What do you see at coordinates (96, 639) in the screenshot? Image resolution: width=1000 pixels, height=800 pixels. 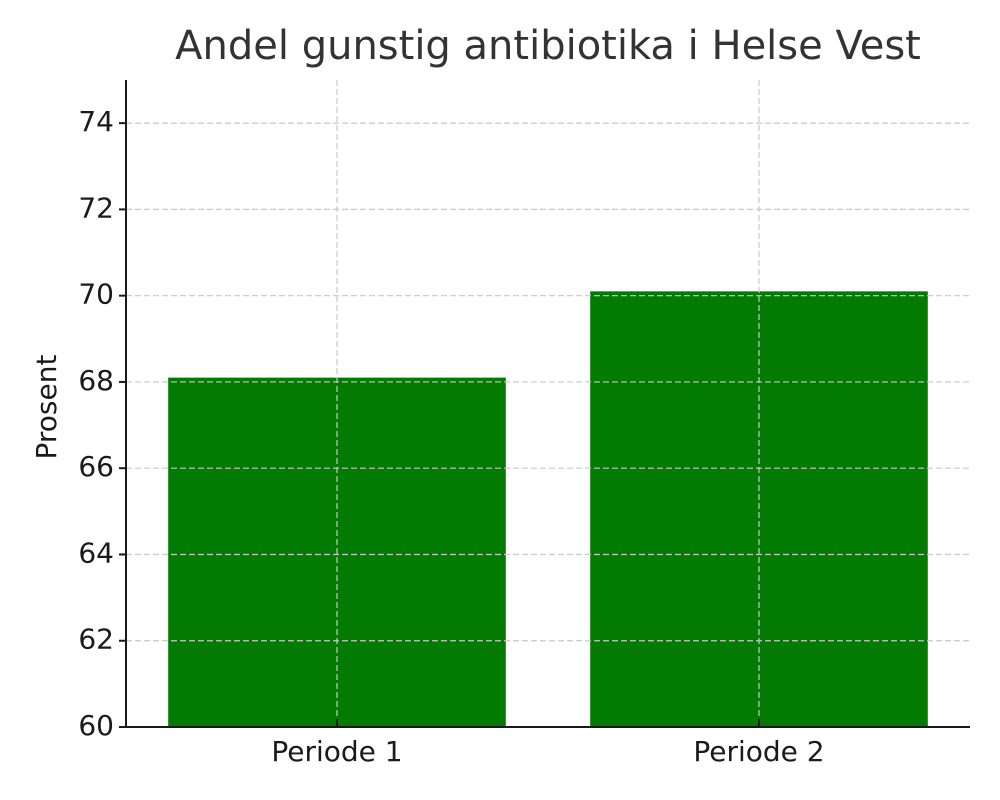 I see `y-tick-label: 62` at bounding box center [96, 639].